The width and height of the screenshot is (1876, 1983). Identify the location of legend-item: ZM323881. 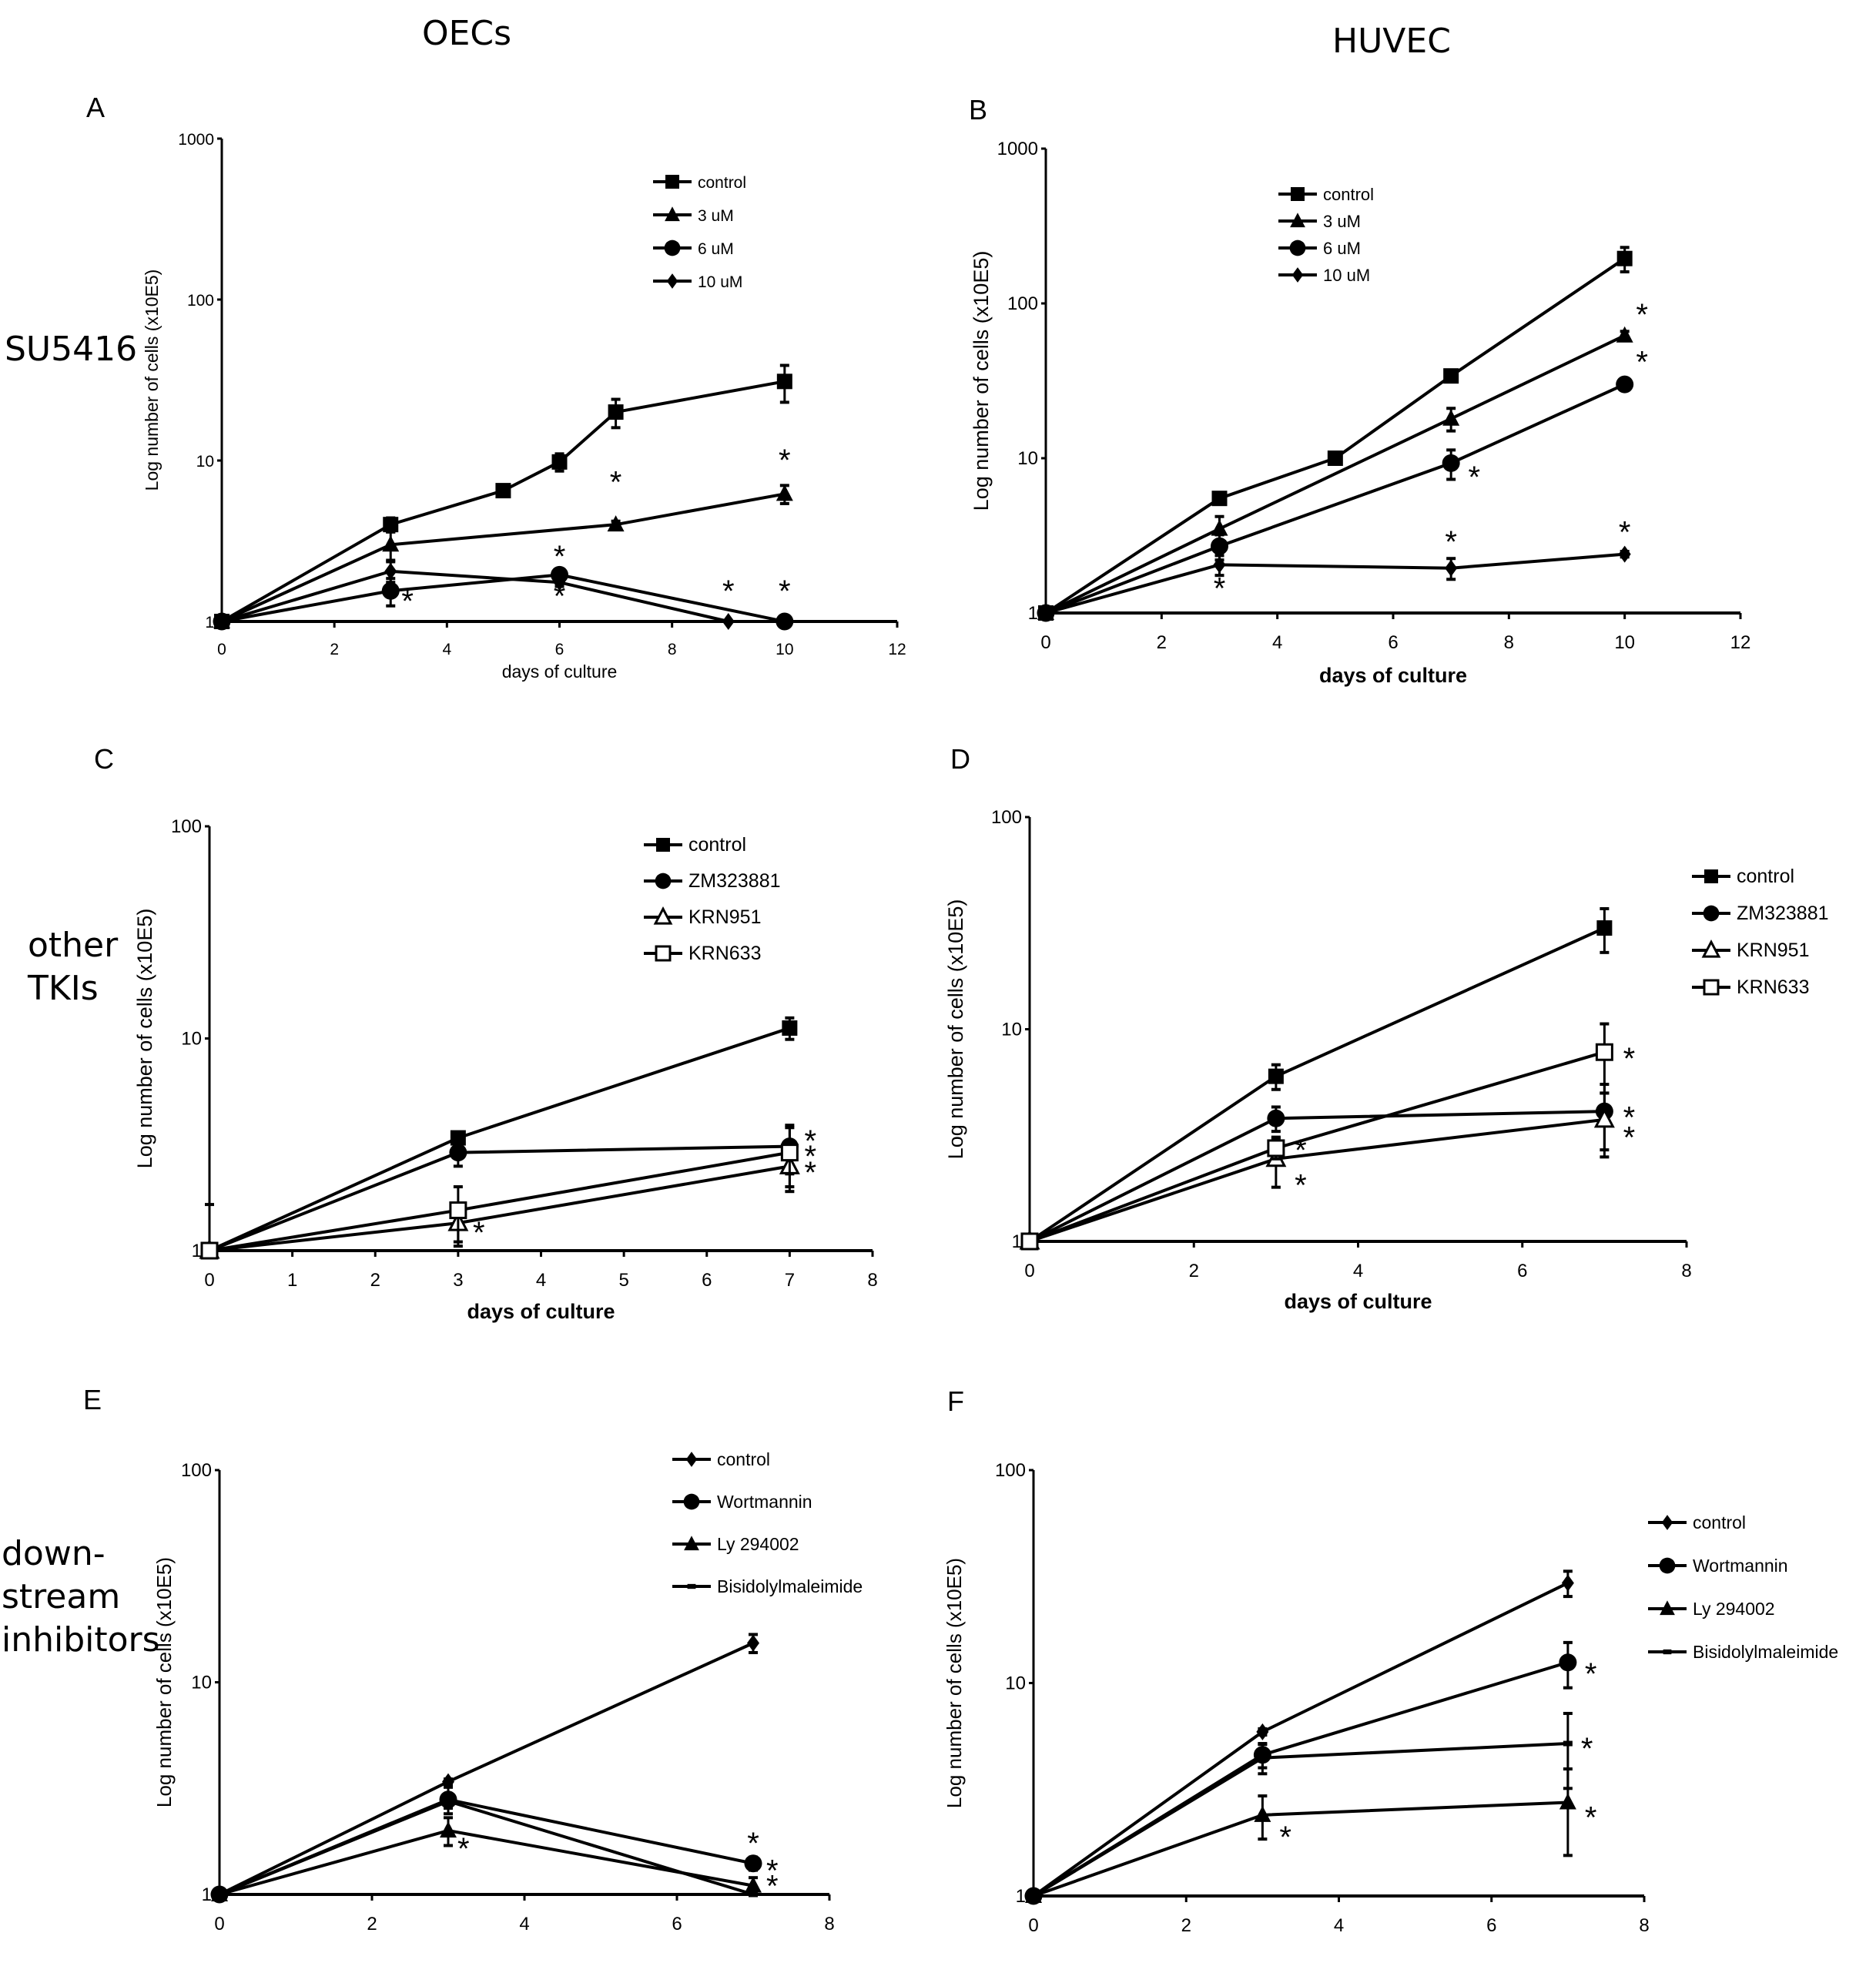
(712, 881).